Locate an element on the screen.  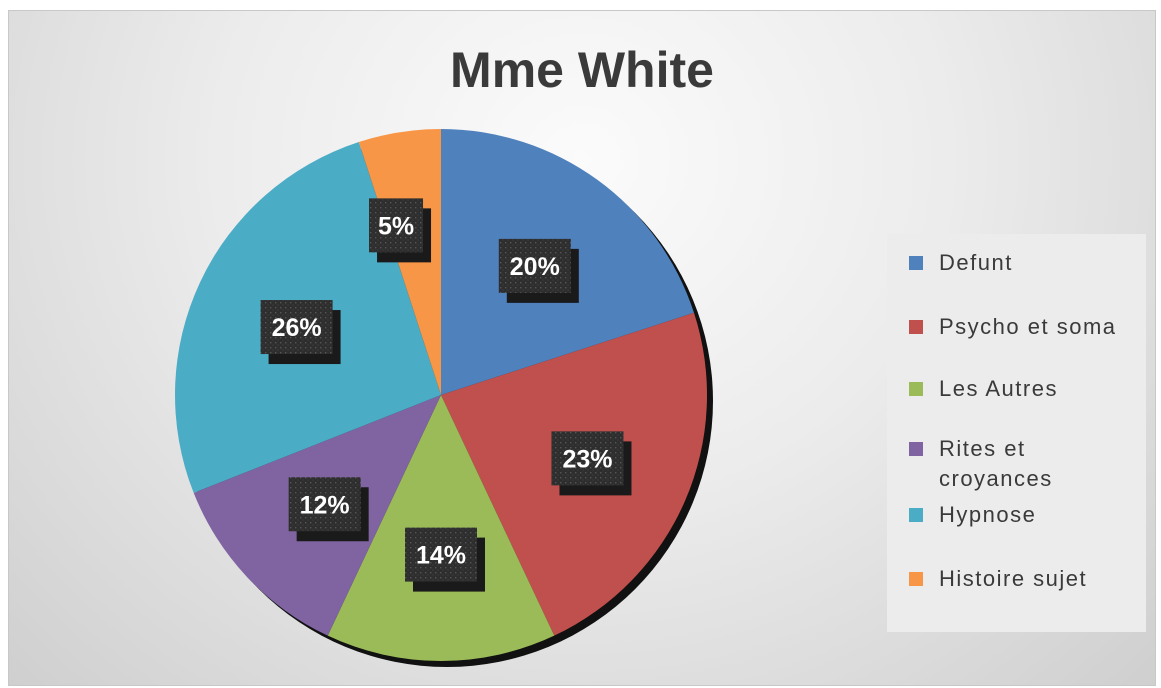
legend-label: Hypnose is located at coordinates (988, 514).